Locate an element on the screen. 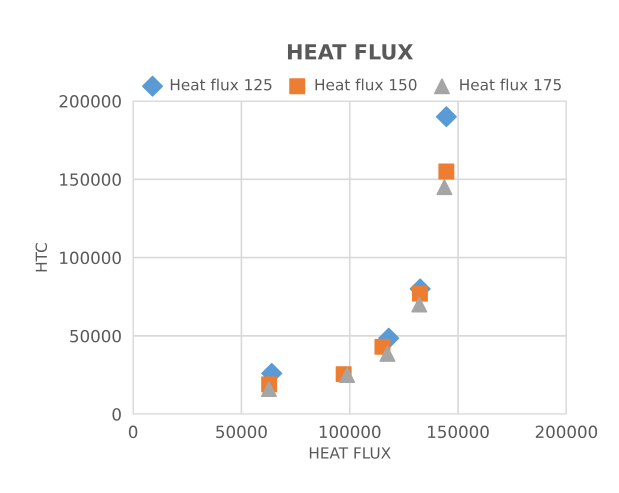  x-tick-label: 150000 is located at coordinates (458, 432).